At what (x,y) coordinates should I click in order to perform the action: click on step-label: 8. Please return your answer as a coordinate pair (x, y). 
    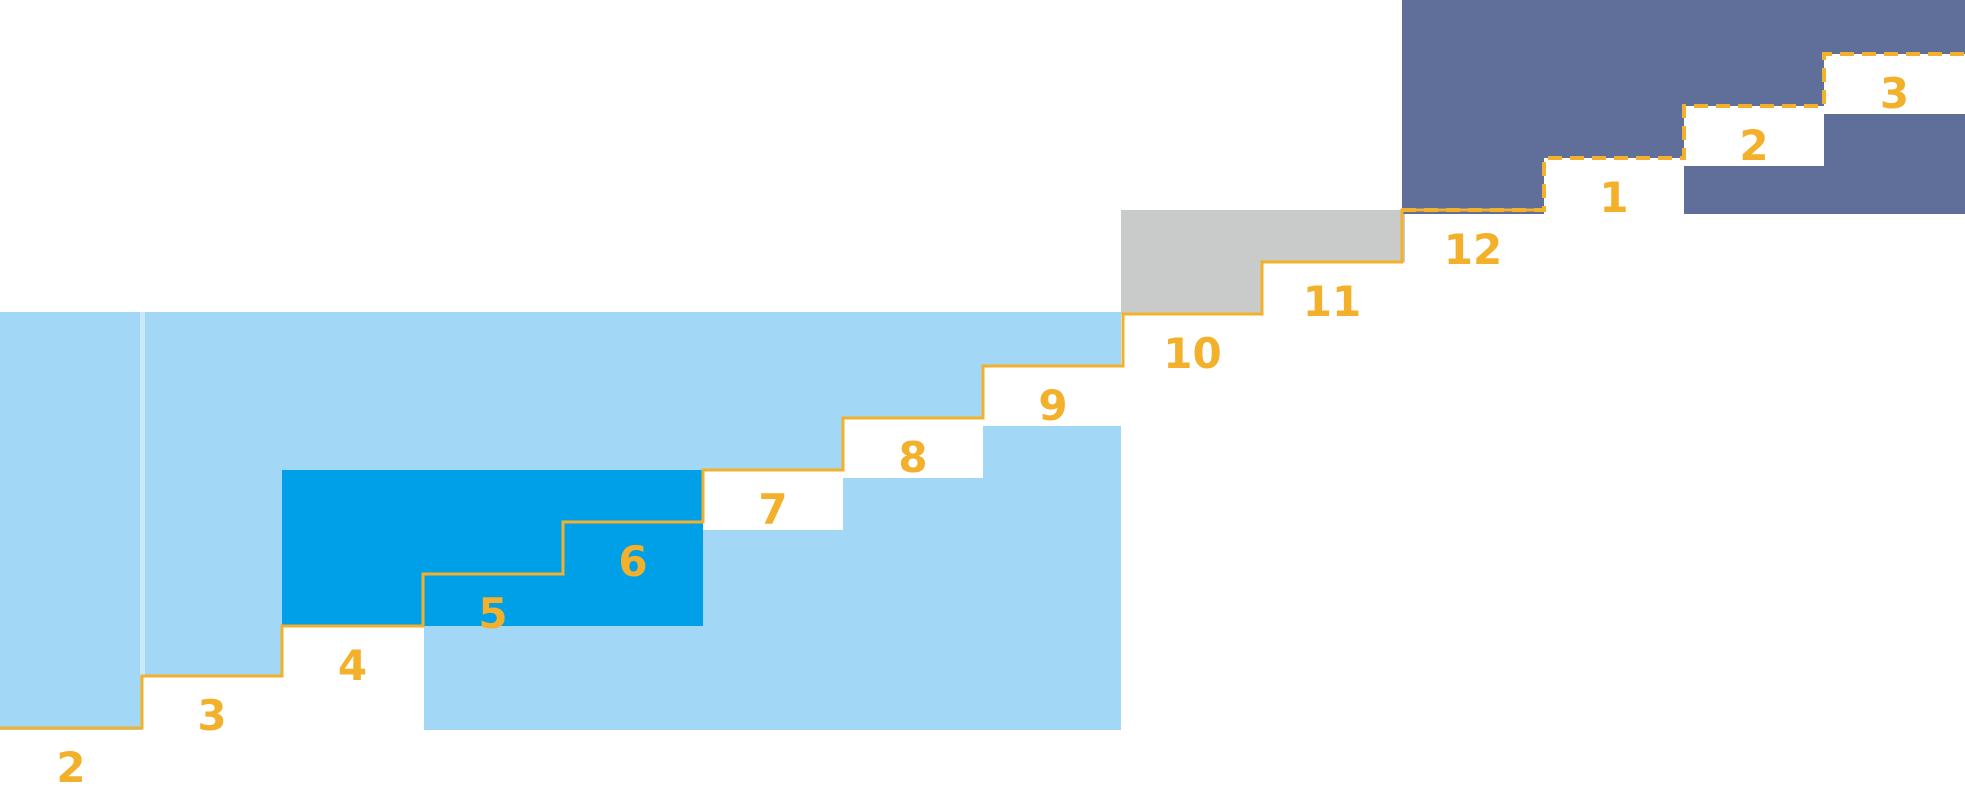
    Looking at the image, I should click on (912, 457).